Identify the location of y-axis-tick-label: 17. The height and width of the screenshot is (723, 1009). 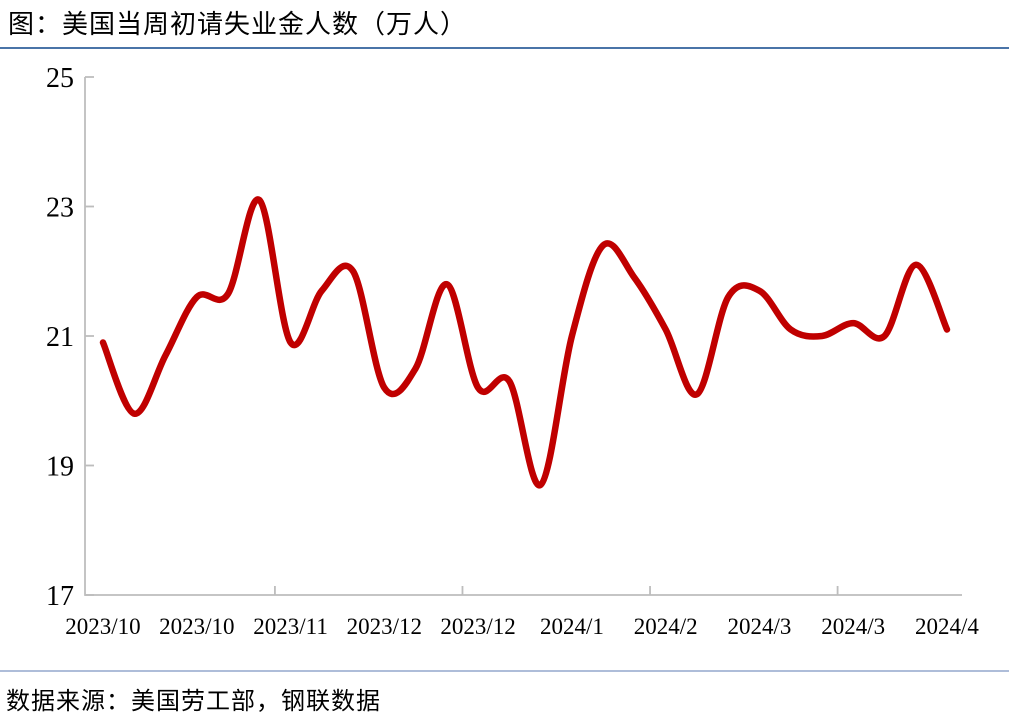
(60, 596).